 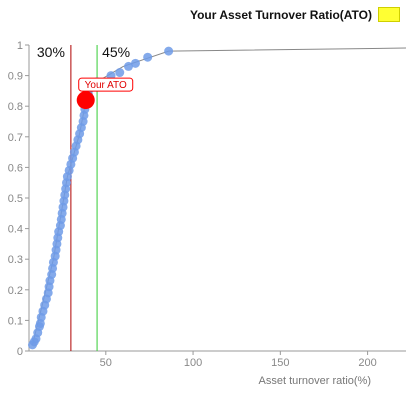 What do you see at coordinates (15, 321) in the screenshot?
I see `y-tick-label: 0.1` at bounding box center [15, 321].